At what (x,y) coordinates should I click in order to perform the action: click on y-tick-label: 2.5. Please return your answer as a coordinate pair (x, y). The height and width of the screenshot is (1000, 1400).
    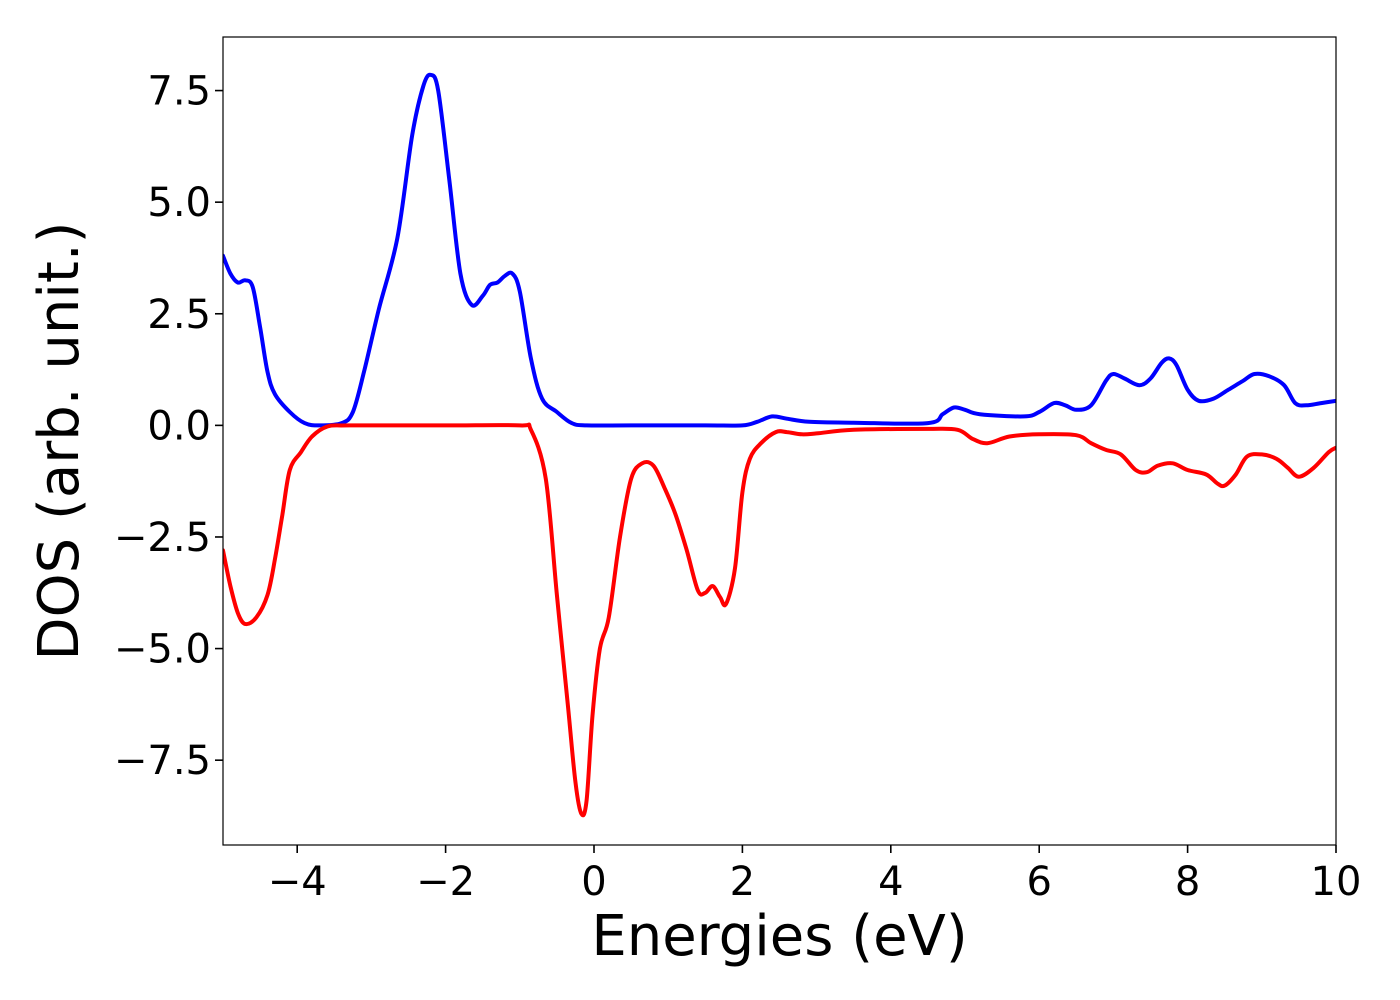
    Looking at the image, I should click on (179, 315).